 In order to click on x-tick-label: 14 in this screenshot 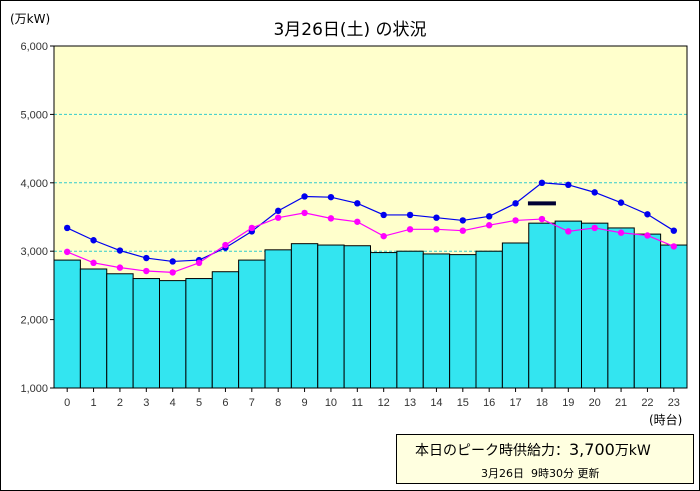, I will do `click(436, 403)`.